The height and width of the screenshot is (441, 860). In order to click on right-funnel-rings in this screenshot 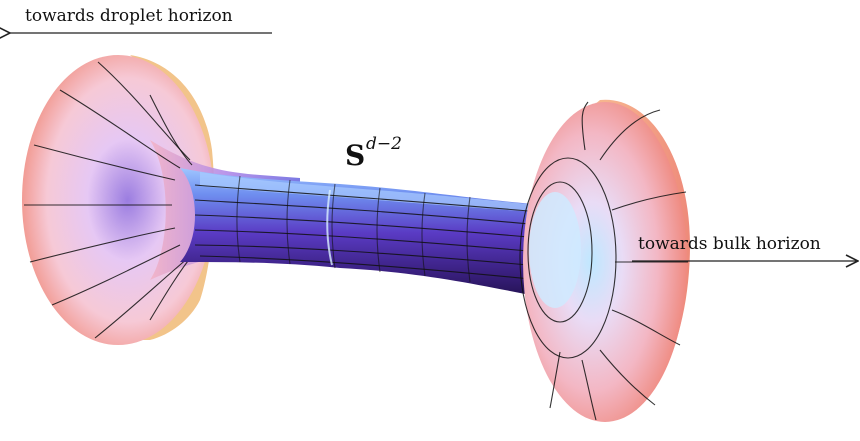, I will do `click(568, 258)`.